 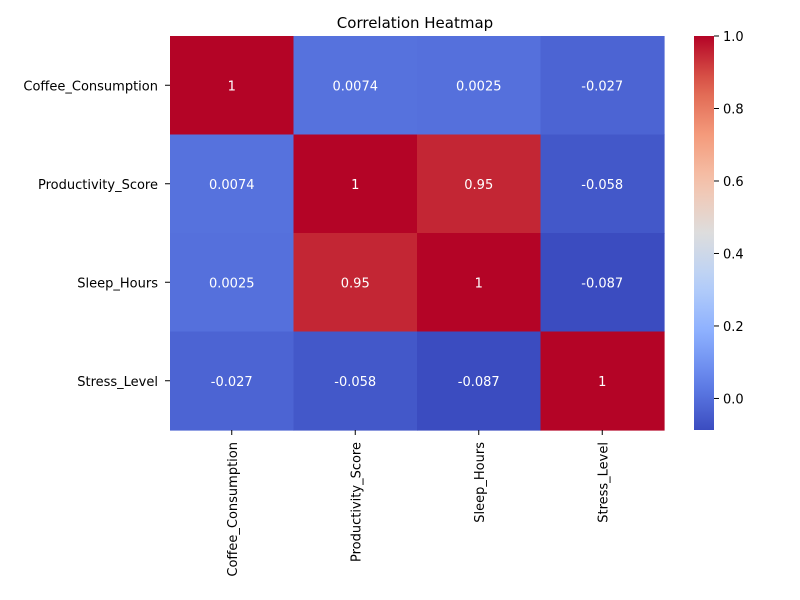 I want to click on x-tick-label: Sleep_Hours, so click(x=480, y=482).